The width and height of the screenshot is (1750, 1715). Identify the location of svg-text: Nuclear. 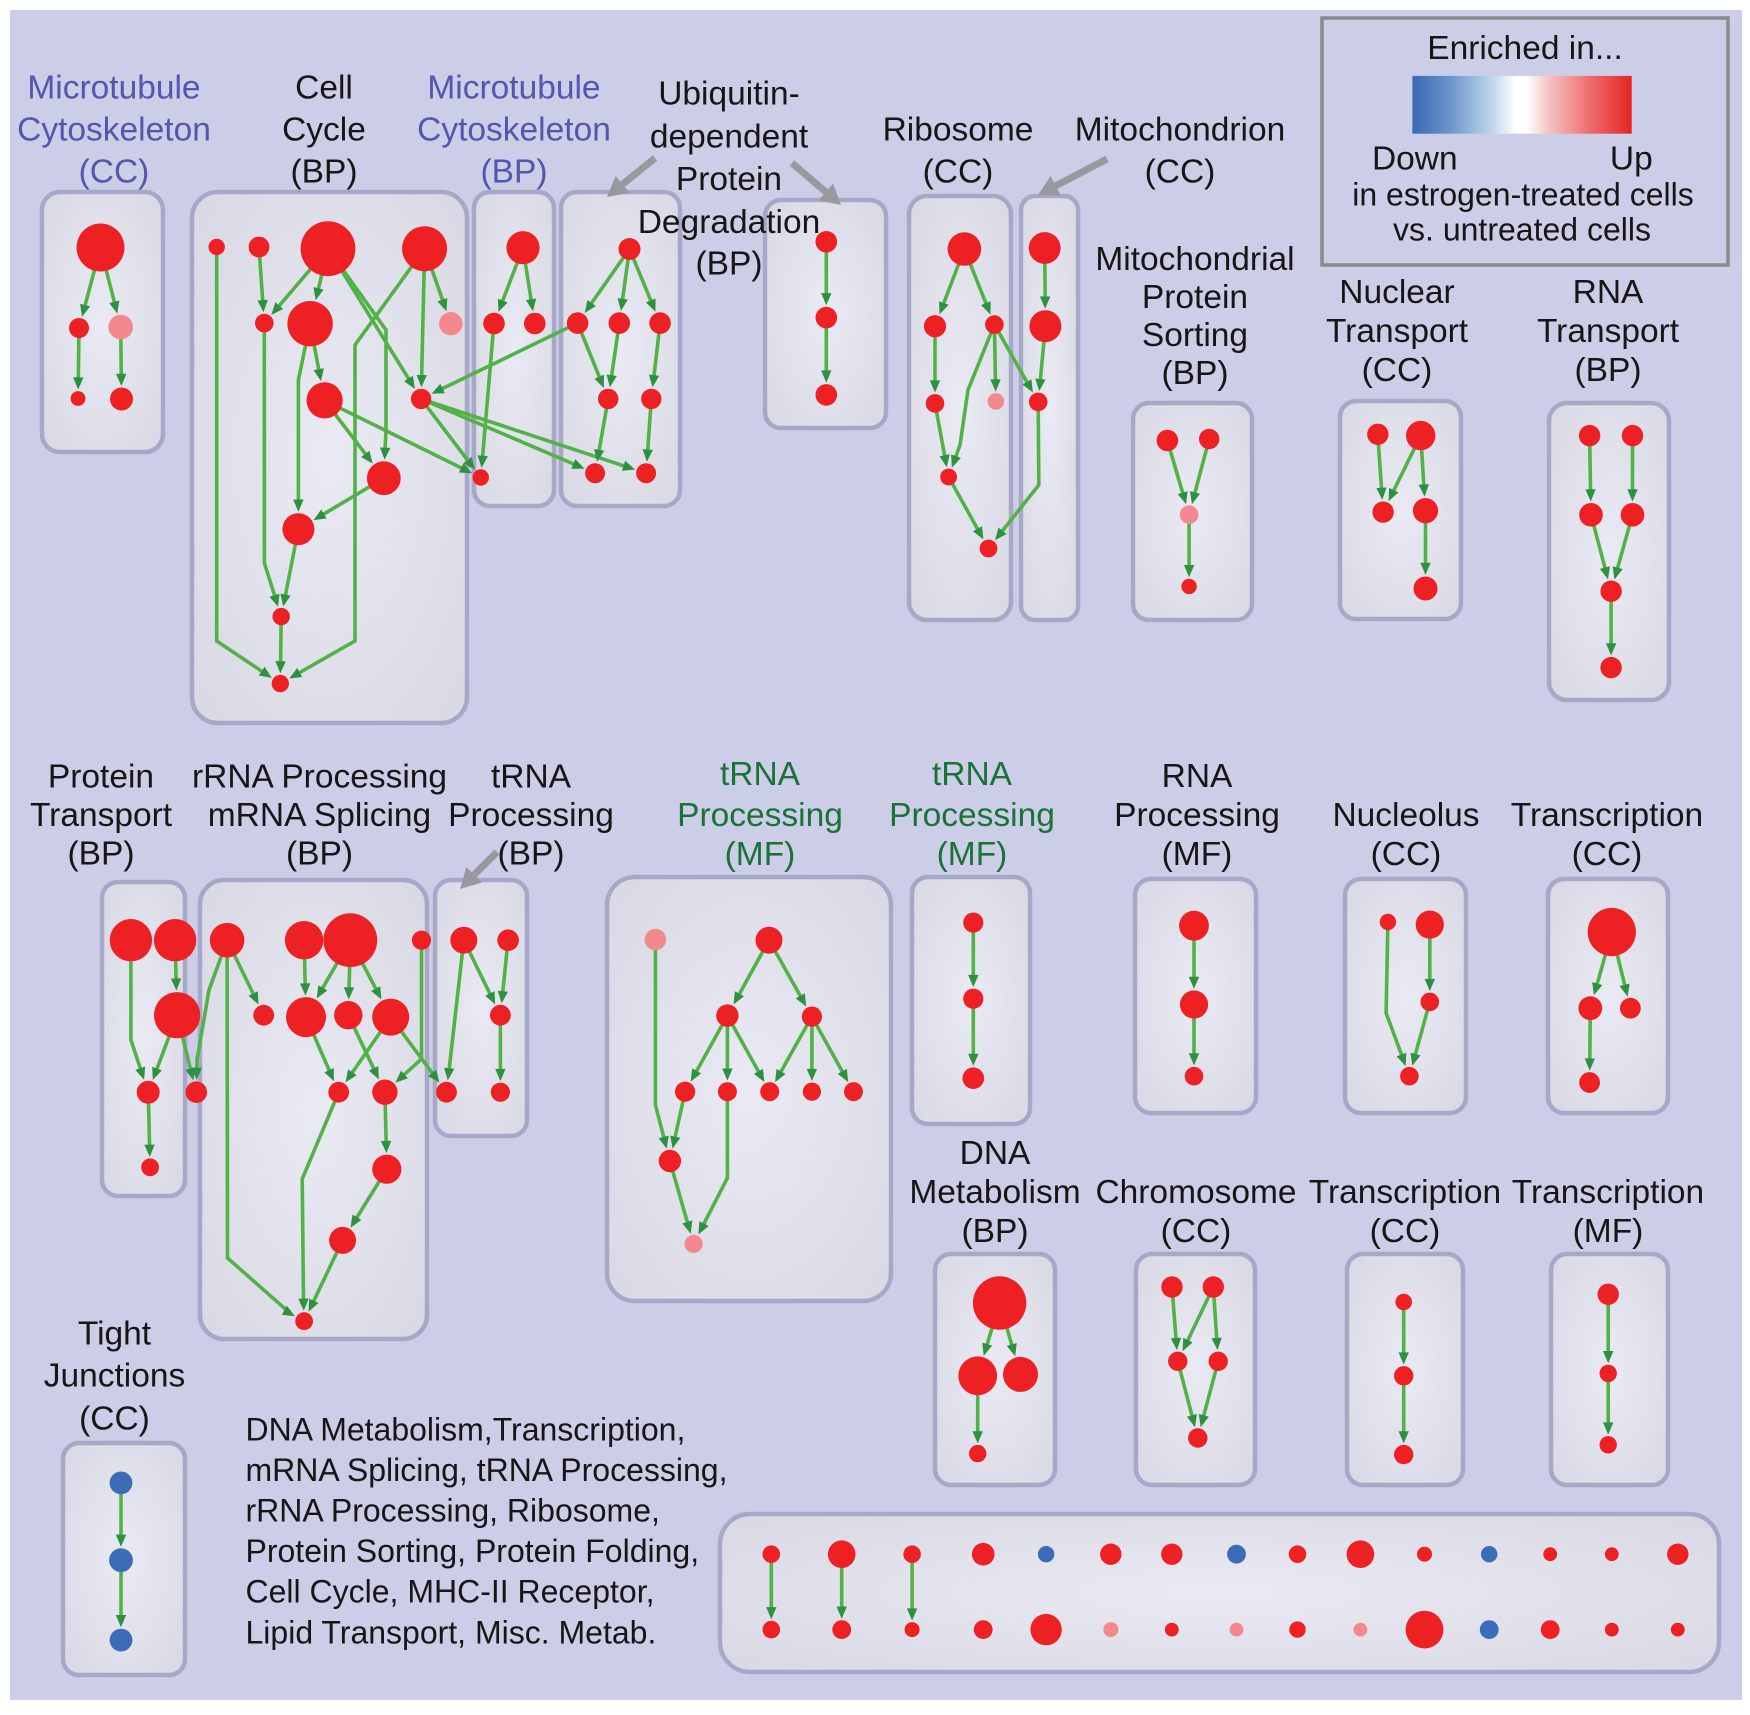
(1396, 292).